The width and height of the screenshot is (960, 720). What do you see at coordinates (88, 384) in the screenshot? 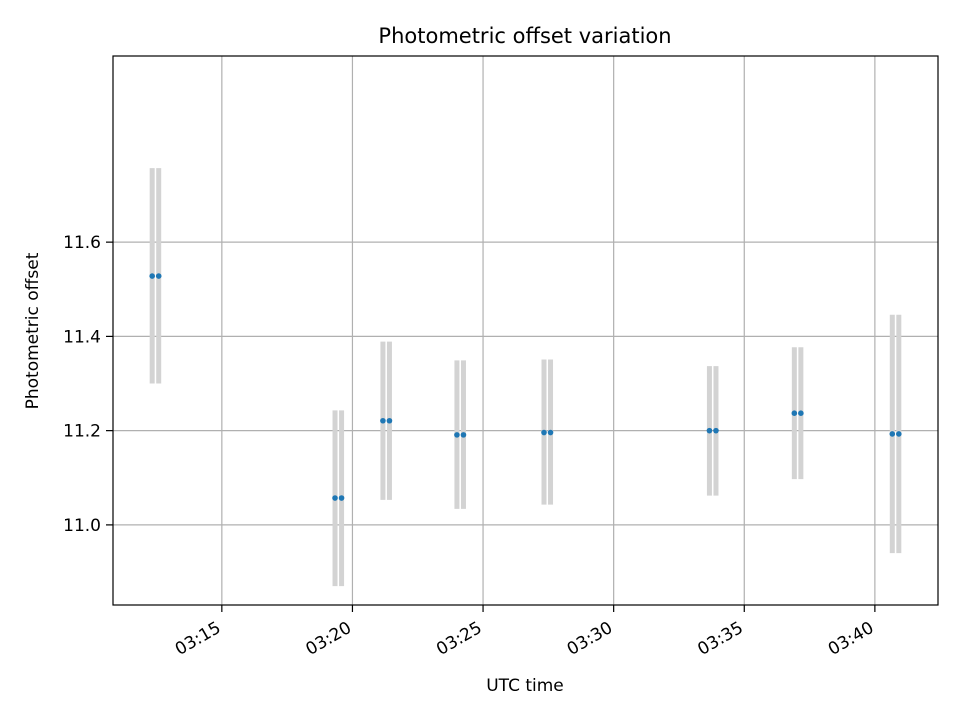
I see `y-axis-ticks: 11.0 11.2 11.4 11.6` at bounding box center [88, 384].